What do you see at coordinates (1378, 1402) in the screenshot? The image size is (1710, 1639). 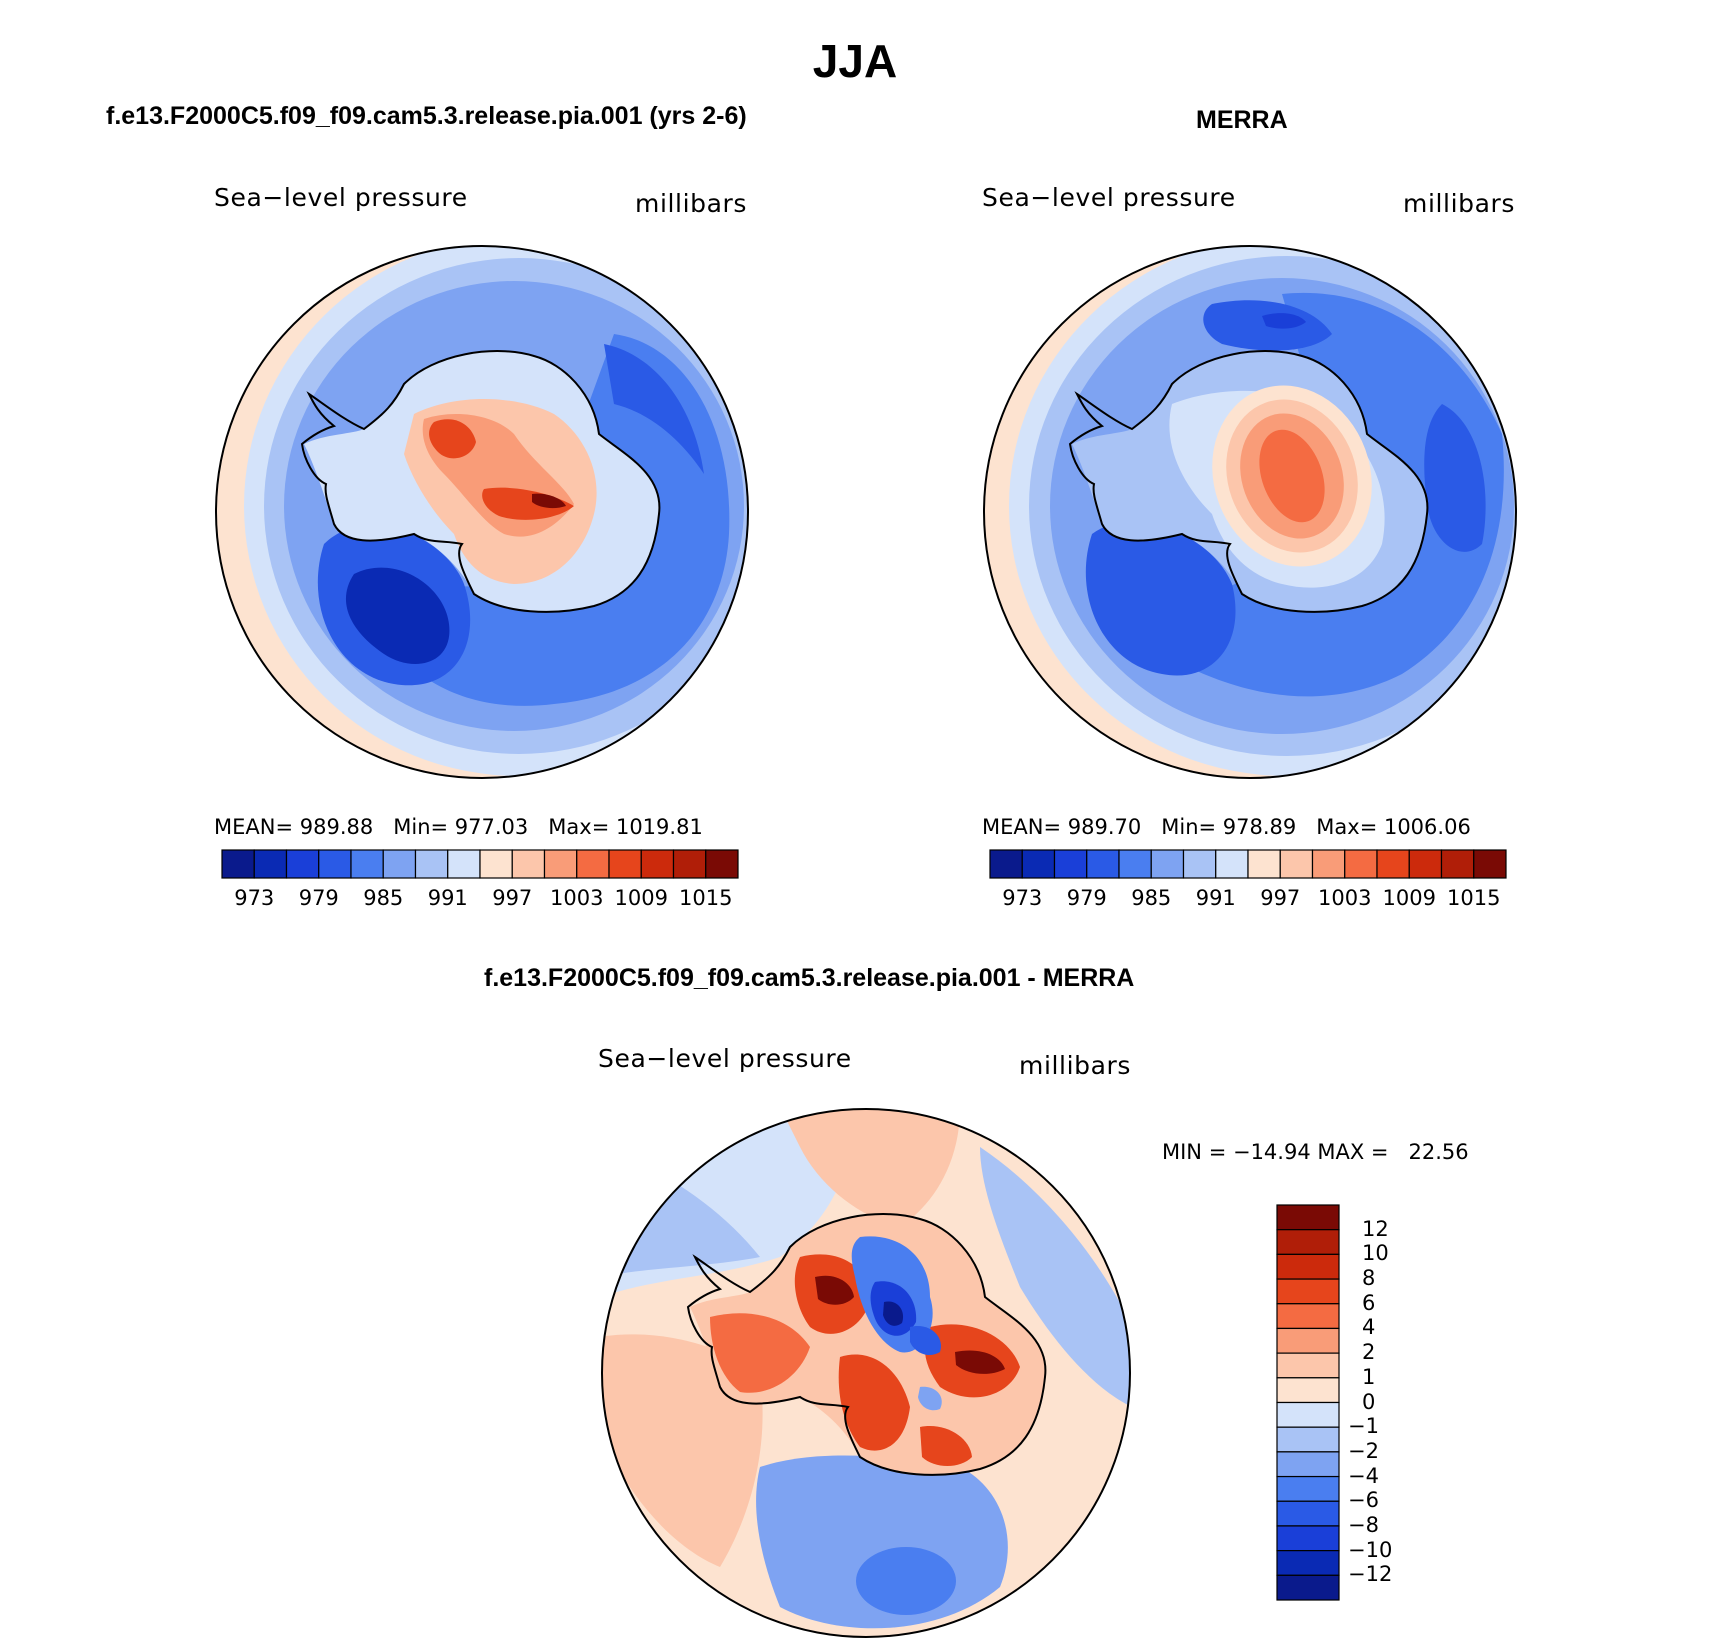 I see `panel3-colorbar-ticks: 12 10 8 6 4 2 1 0 −1 −2 −4 −6 −8 −10 −12` at bounding box center [1378, 1402].